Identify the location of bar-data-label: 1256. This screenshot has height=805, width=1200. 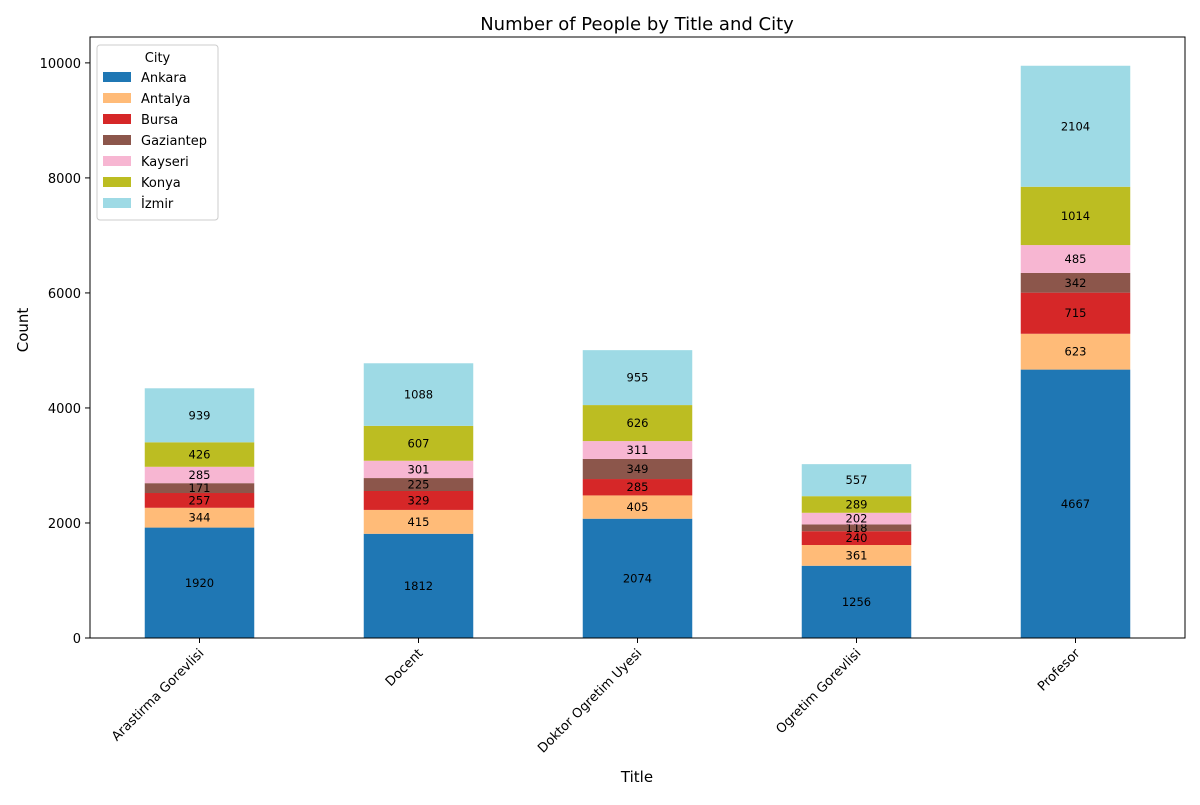
(856, 602).